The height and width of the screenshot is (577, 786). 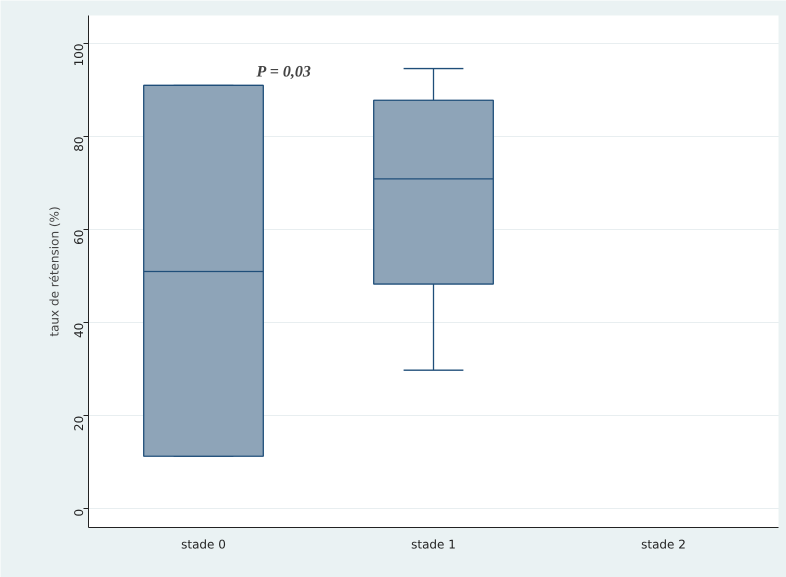 I want to click on y-tick-label: 80, so click(x=79, y=144).